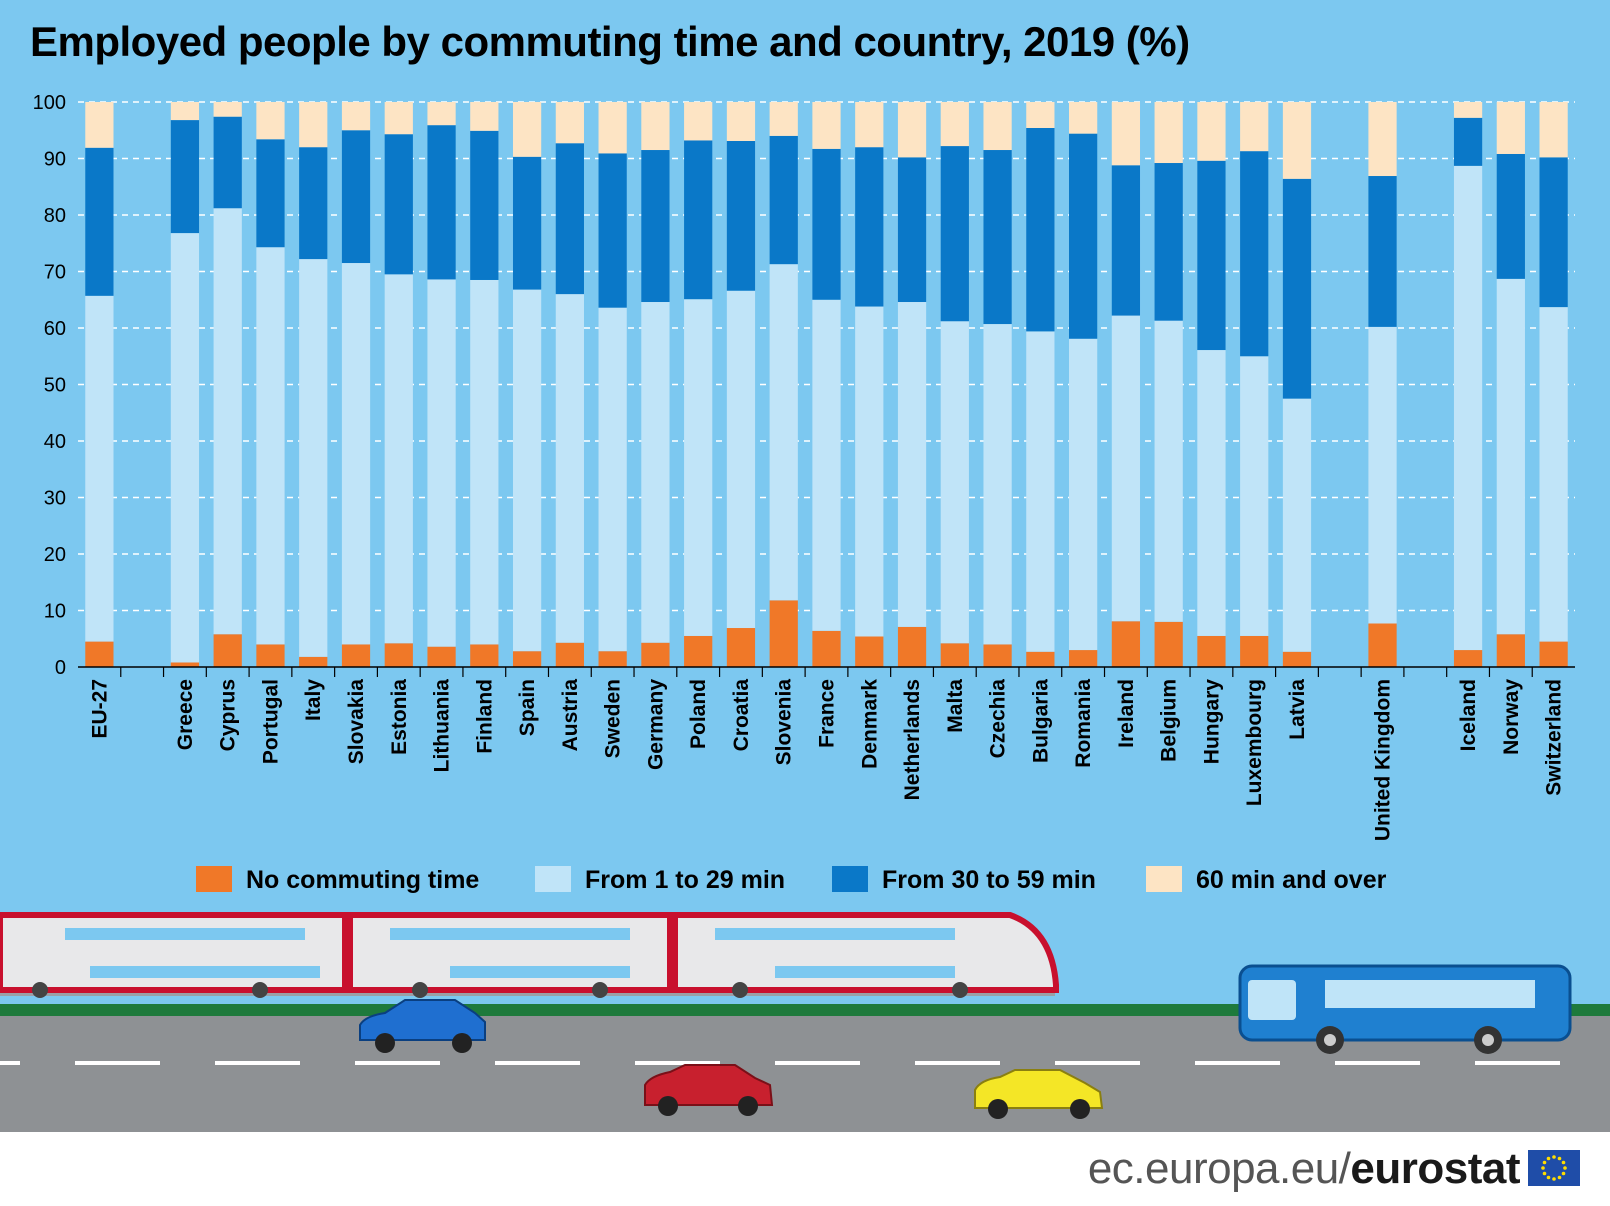 This screenshot has height=1206, width=1610. What do you see at coordinates (356, 722) in the screenshot?
I see `x-tick-label: Slovakia` at bounding box center [356, 722].